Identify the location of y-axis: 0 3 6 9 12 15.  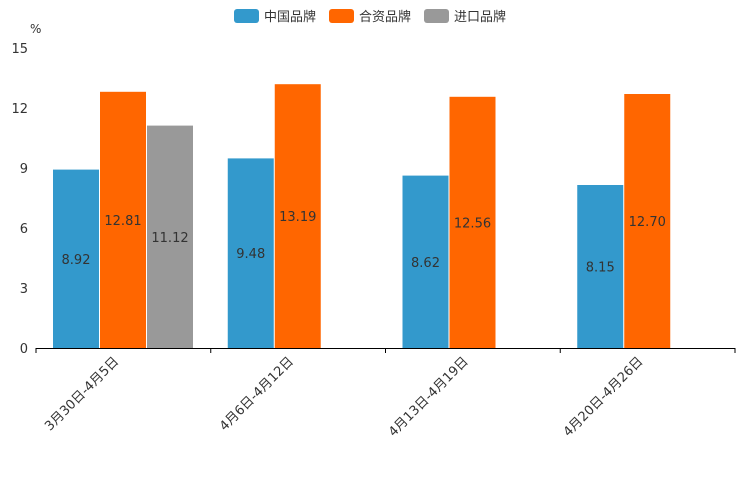
(19, 199).